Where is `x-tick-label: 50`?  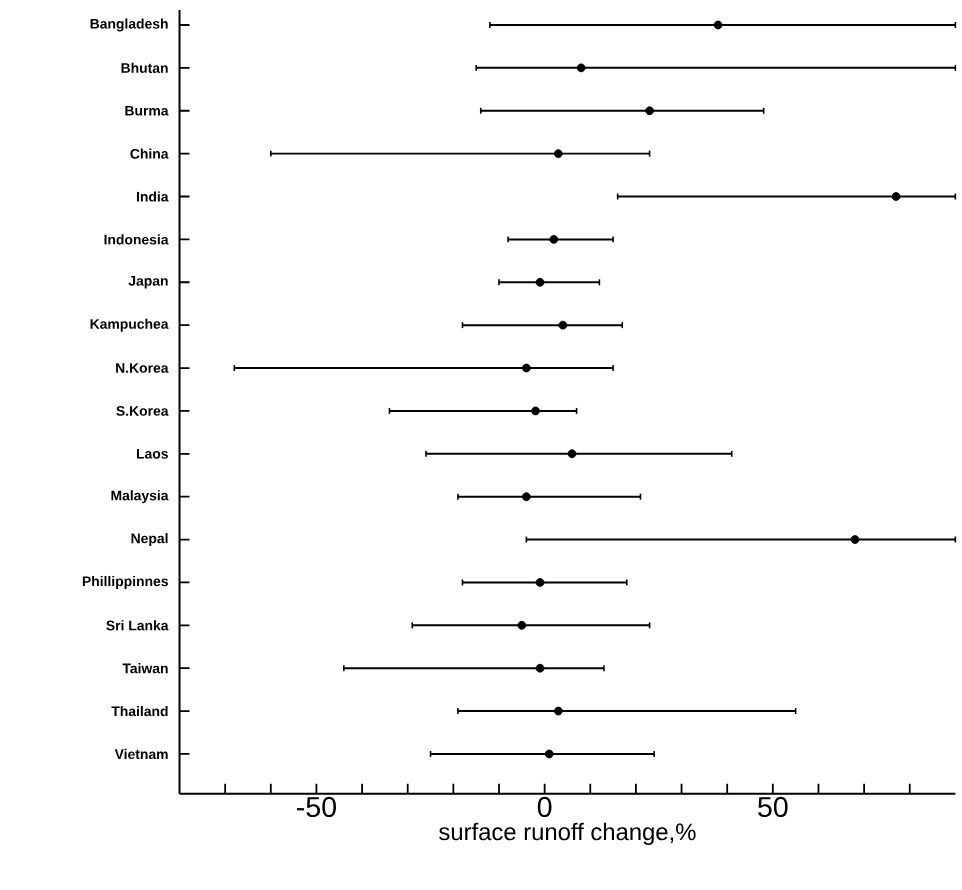 x-tick-label: 50 is located at coordinates (773, 807).